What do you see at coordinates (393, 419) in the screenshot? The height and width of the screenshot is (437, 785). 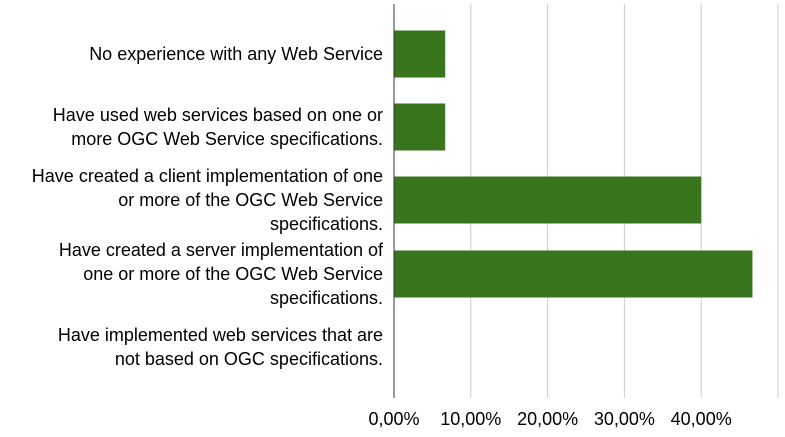 I see `x-tick-label-0: 0,00%` at bounding box center [393, 419].